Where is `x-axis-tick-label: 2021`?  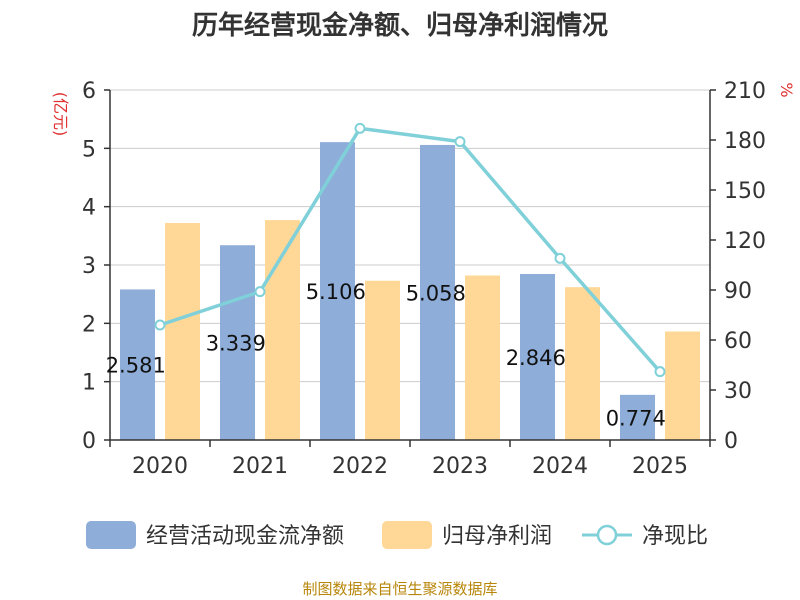 x-axis-tick-label: 2021 is located at coordinates (260, 466).